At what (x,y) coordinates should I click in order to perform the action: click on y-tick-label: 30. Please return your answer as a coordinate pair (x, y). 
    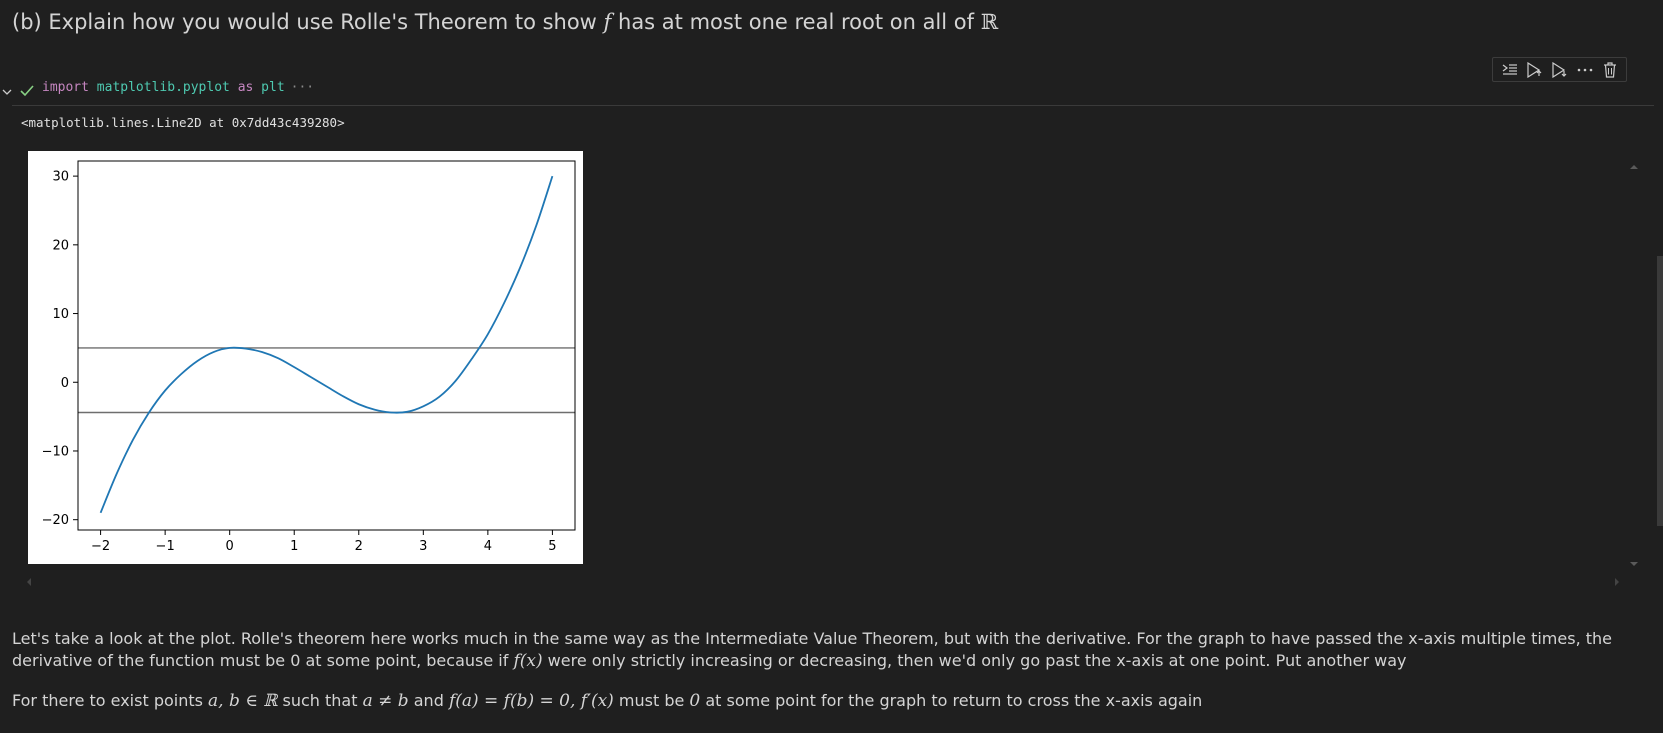
    Looking at the image, I should click on (60, 177).